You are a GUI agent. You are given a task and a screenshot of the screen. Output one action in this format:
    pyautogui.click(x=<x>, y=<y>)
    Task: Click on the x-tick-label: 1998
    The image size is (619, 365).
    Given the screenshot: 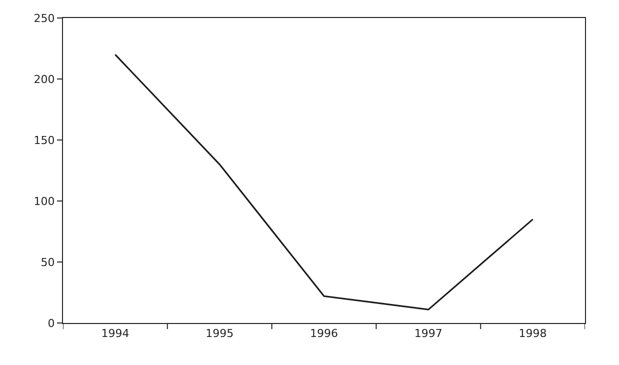 What is the action you would take?
    pyautogui.click(x=532, y=333)
    